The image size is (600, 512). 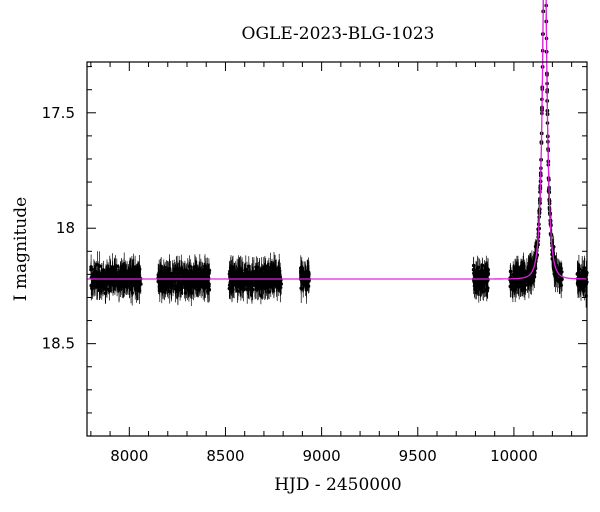 I want to click on y-axis-label: I magnitude, so click(x=21, y=249).